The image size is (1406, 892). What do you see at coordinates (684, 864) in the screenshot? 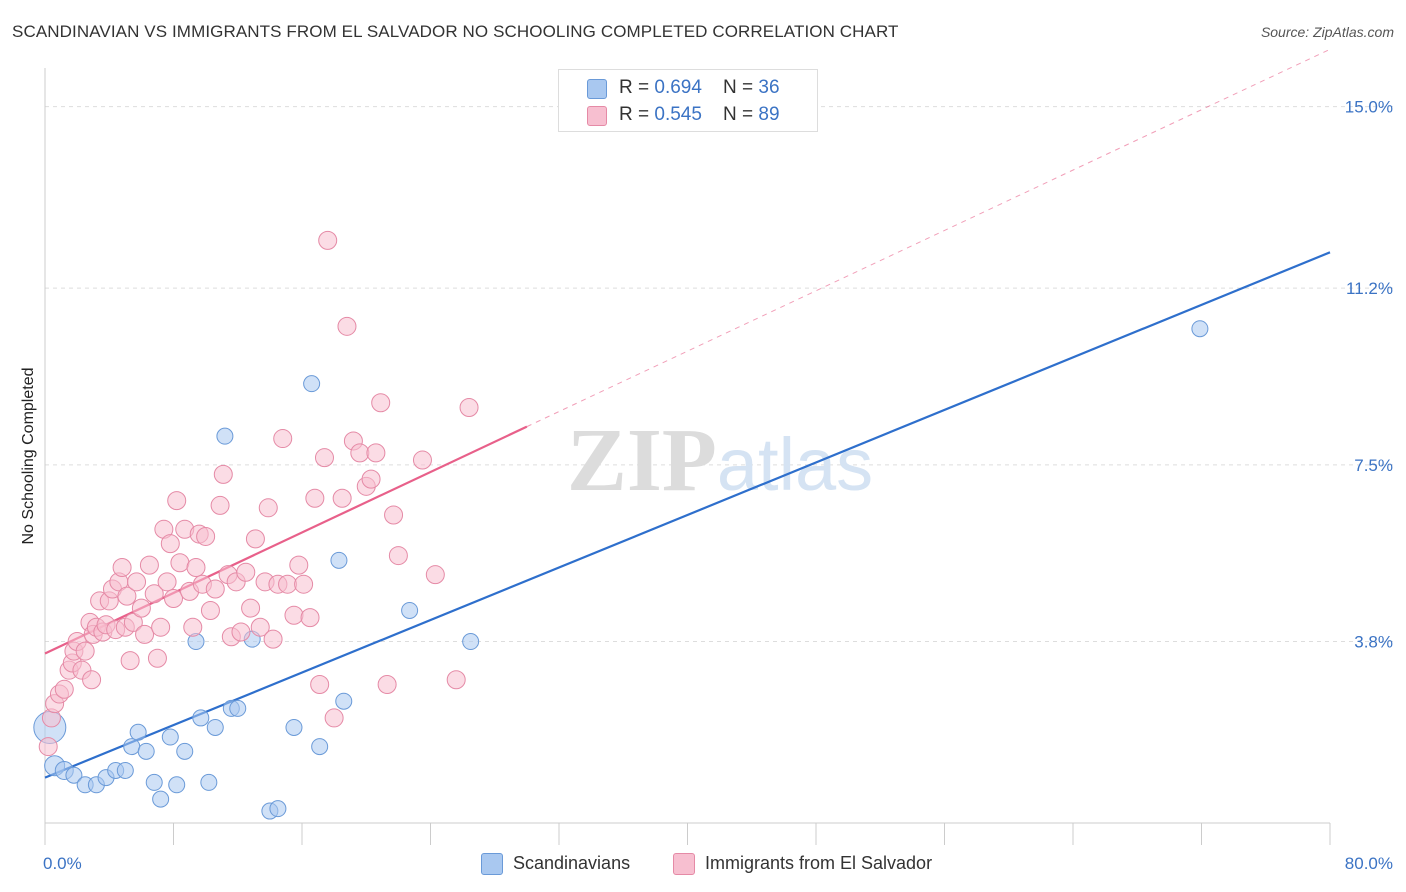
I see `legend-swatch-el-salvador` at bounding box center [684, 864].